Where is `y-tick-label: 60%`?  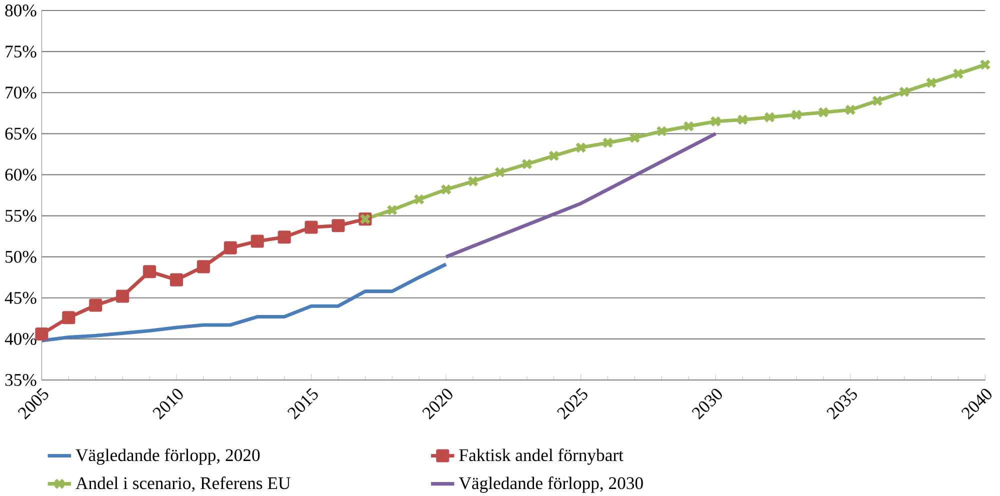 y-tick-label: 60% is located at coordinates (20, 174).